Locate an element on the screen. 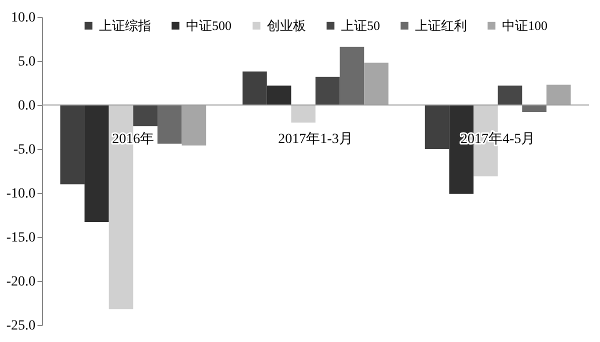 This screenshot has width=600, height=342. y-tick-label: 10.0 is located at coordinates (23, 18).